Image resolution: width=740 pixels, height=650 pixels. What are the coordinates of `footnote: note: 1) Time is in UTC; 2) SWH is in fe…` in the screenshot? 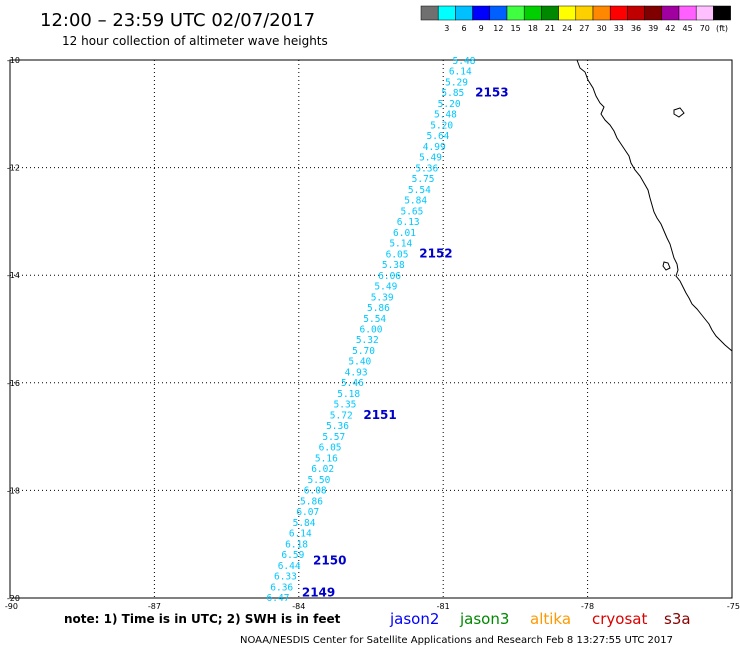 It's located at (202, 619).